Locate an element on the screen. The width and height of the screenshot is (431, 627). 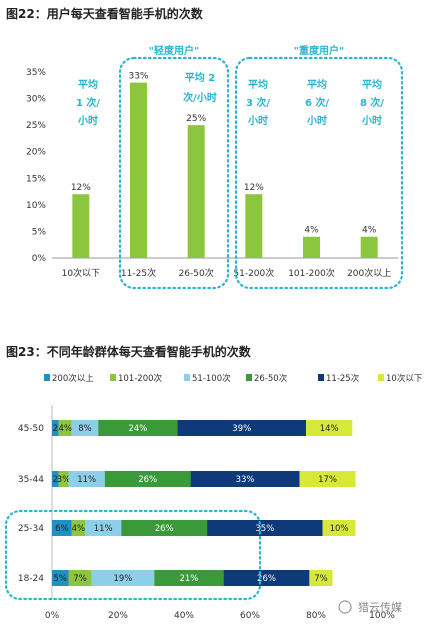
y-tick-label: 35% is located at coordinates (36, 73).